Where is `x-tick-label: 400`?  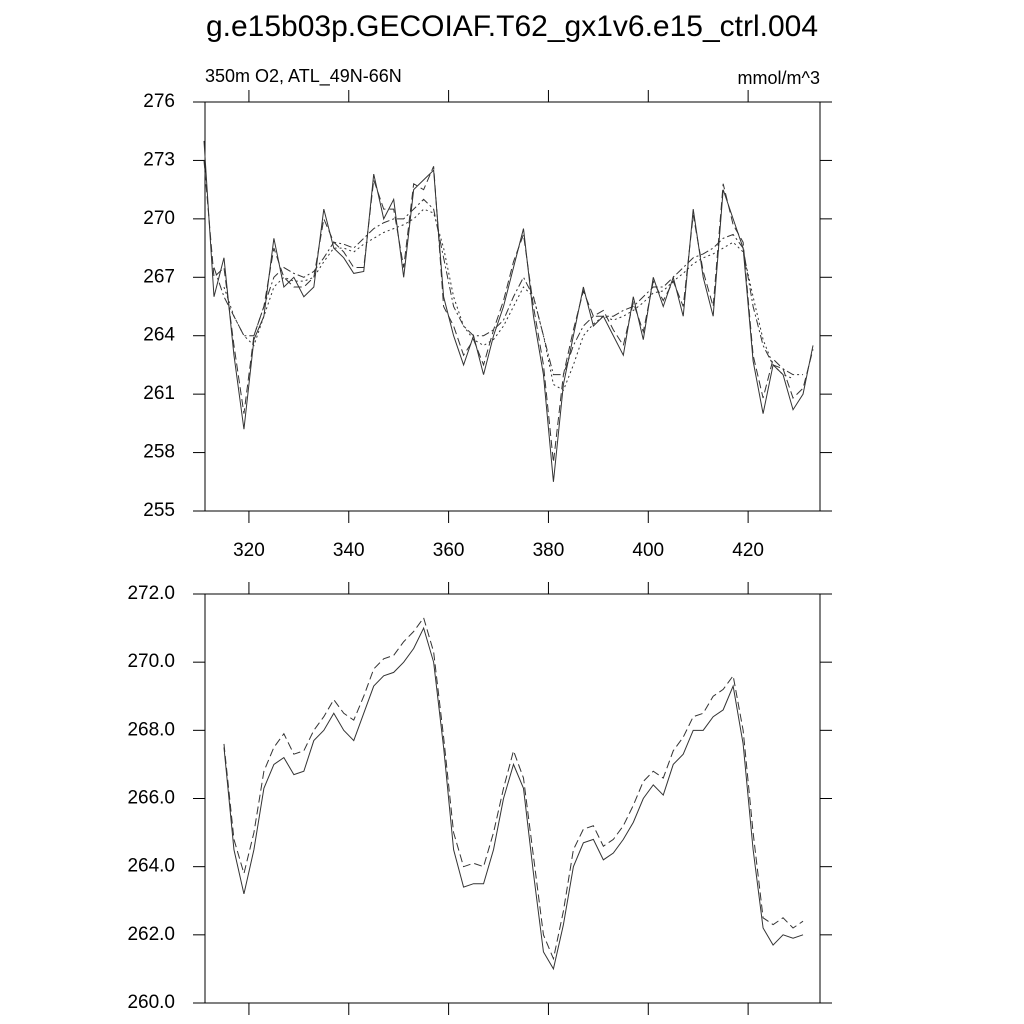 x-tick-label: 400 is located at coordinates (648, 550).